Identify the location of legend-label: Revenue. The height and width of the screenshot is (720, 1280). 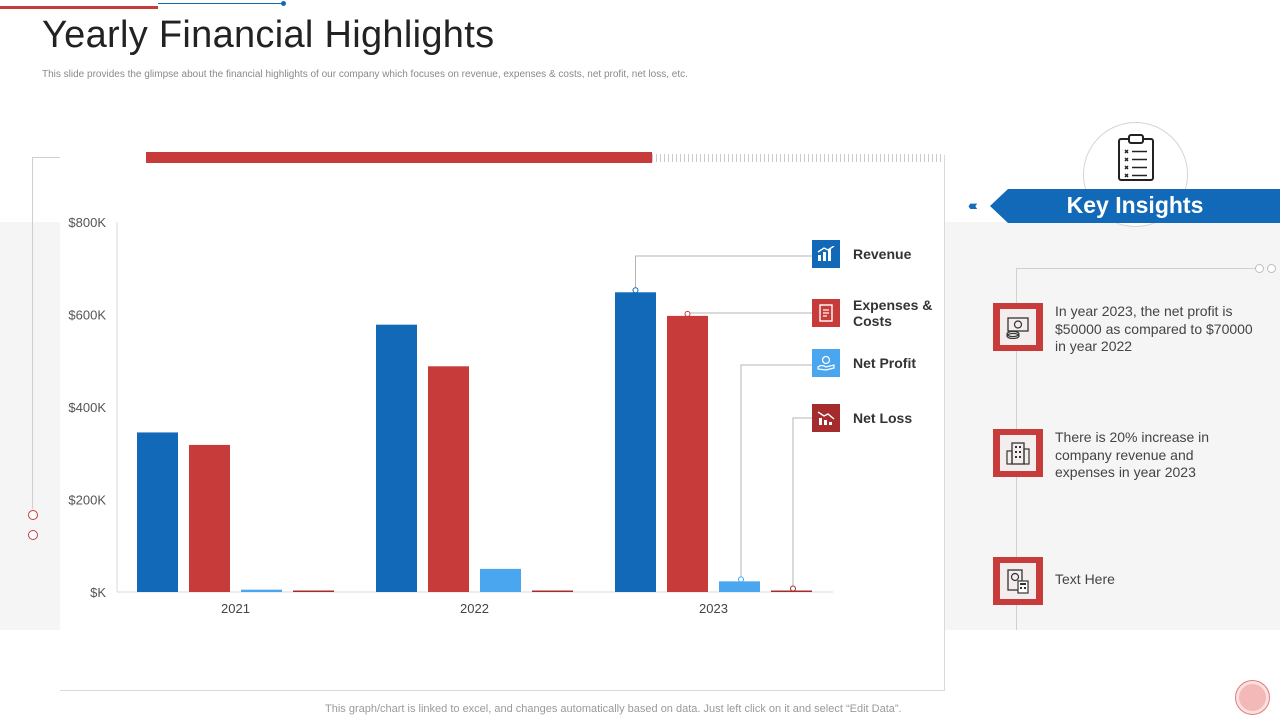
(882, 254).